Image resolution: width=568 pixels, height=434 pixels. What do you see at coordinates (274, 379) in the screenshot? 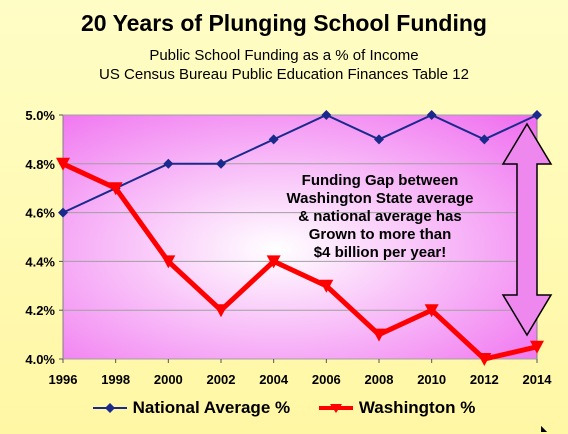
I see `x-tick-label: 2004` at bounding box center [274, 379].